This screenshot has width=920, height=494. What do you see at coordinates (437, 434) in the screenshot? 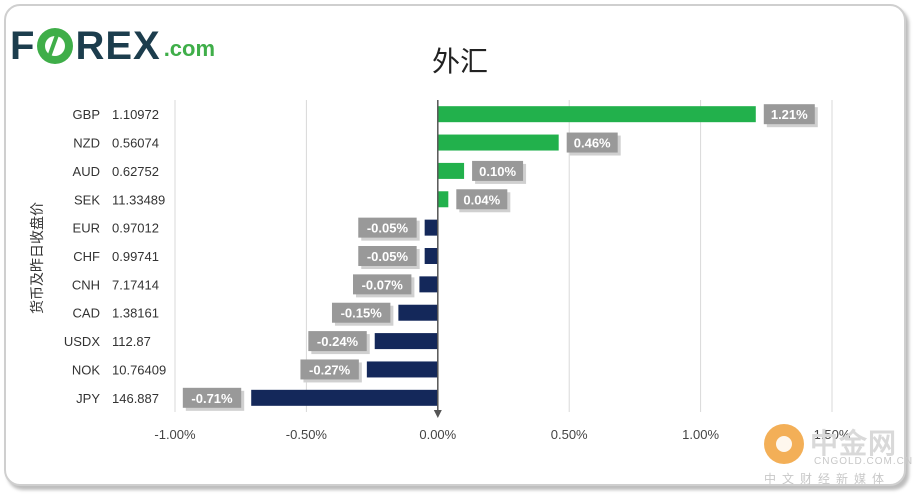
I see `x-tick-label: 0.00%` at bounding box center [437, 434].